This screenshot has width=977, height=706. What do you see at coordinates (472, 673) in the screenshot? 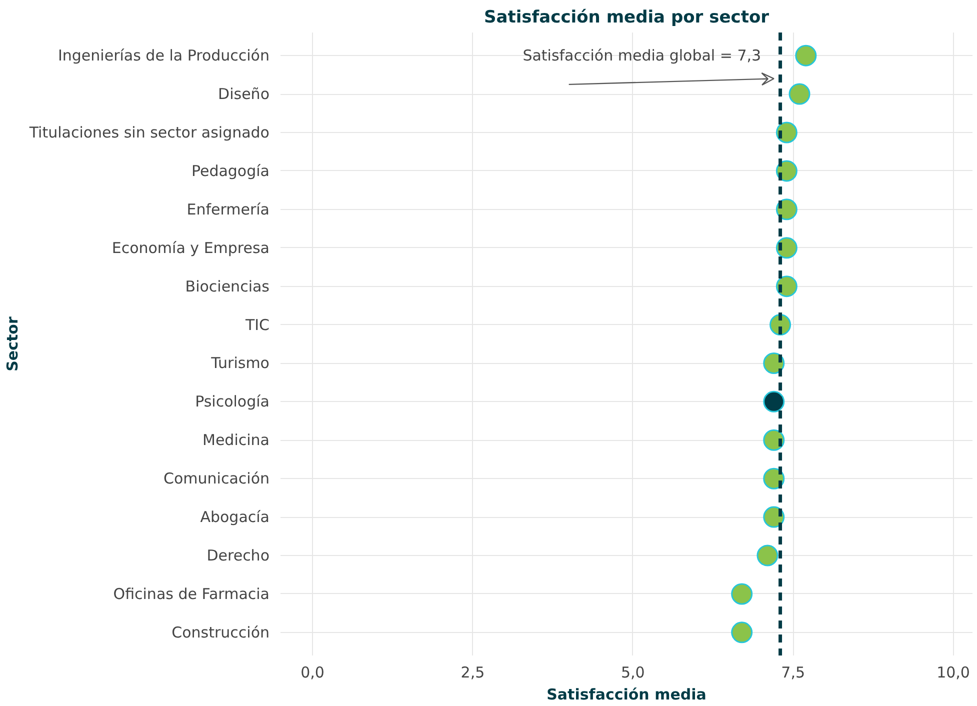
I see `x-tick-label: 2,5` at bounding box center [472, 673].